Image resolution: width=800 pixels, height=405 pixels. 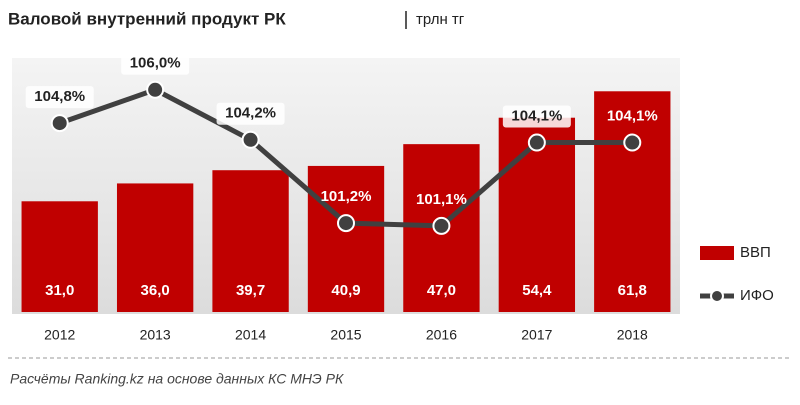 What do you see at coordinates (155, 335) in the screenshot?
I see `x-tick-label: 2013` at bounding box center [155, 335].